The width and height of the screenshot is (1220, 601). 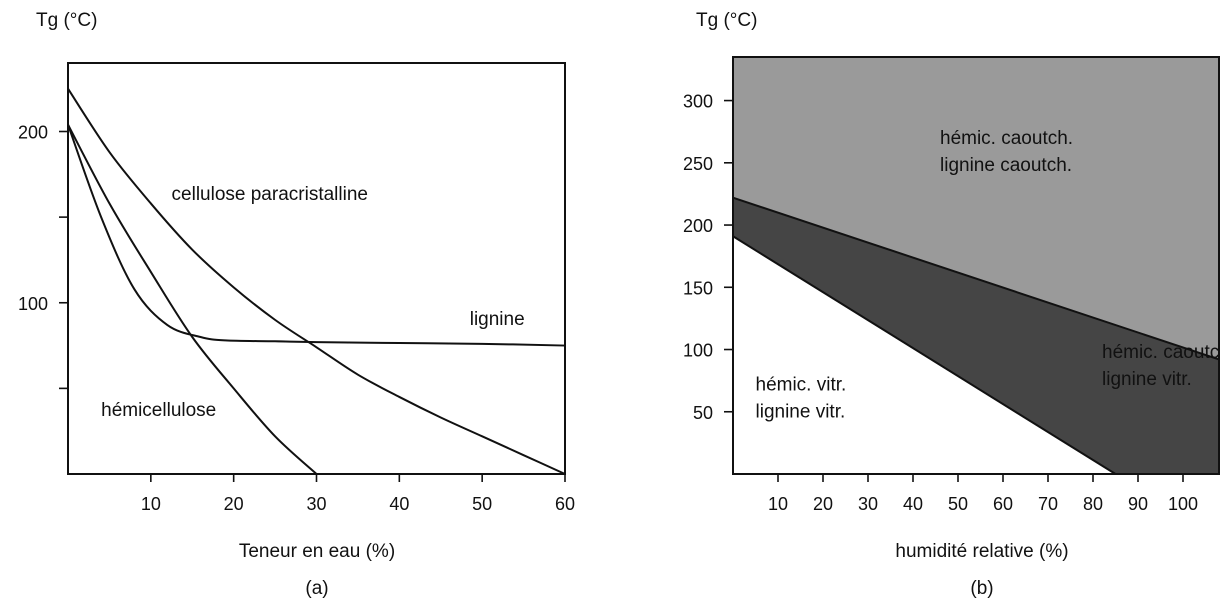 I want to click on boundary-line-upper, so click(x=976, y=278).